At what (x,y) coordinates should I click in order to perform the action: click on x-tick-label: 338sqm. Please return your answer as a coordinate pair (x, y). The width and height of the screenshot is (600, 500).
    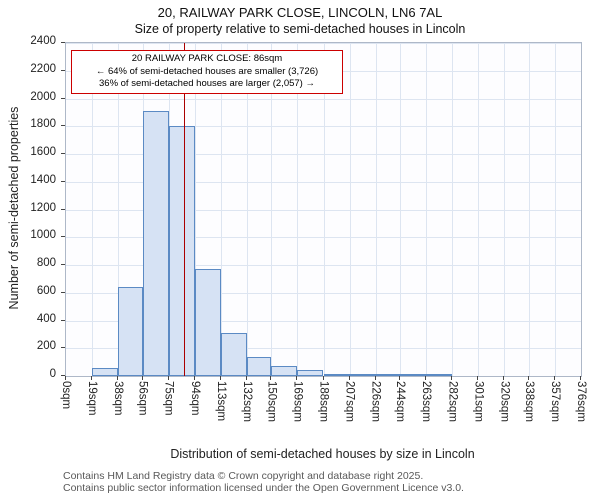
    Looking at the image, I should click on (528, 401).